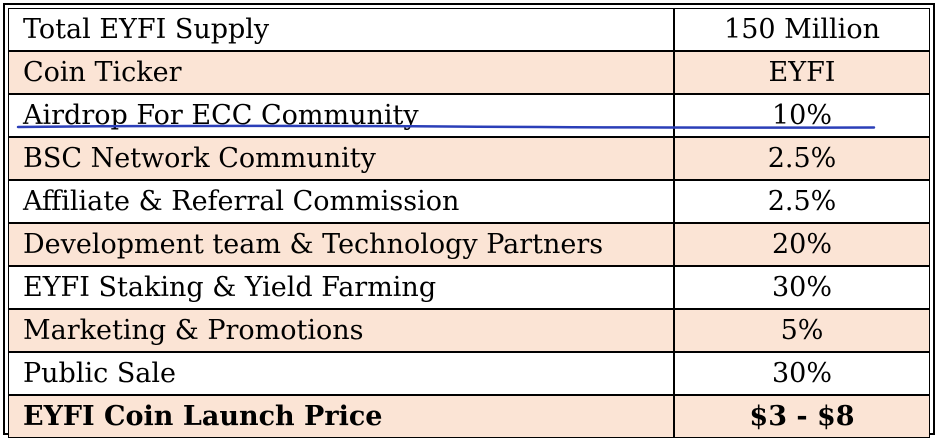 The width and height of the screenshot is (940, 439). Describe the element at coordinates (341, 158) in the screenshot. I see `row-label-bsc-community: BSC Network Community` at that location.